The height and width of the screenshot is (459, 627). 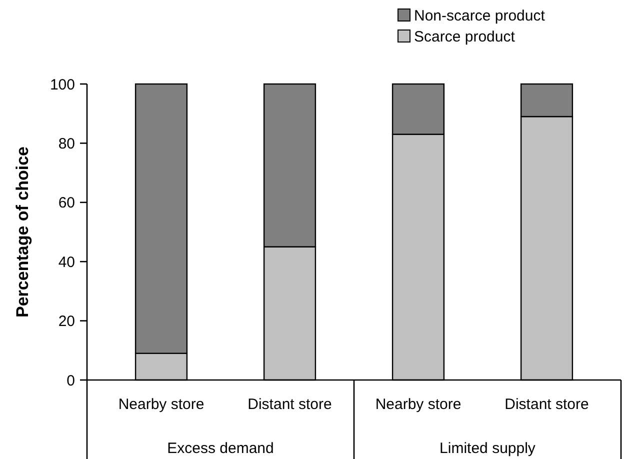 What do you see at coordinates (480, 15) in the screenshot?
I see `legend-label: Non-scarce product` at bounding box center [480, 15].